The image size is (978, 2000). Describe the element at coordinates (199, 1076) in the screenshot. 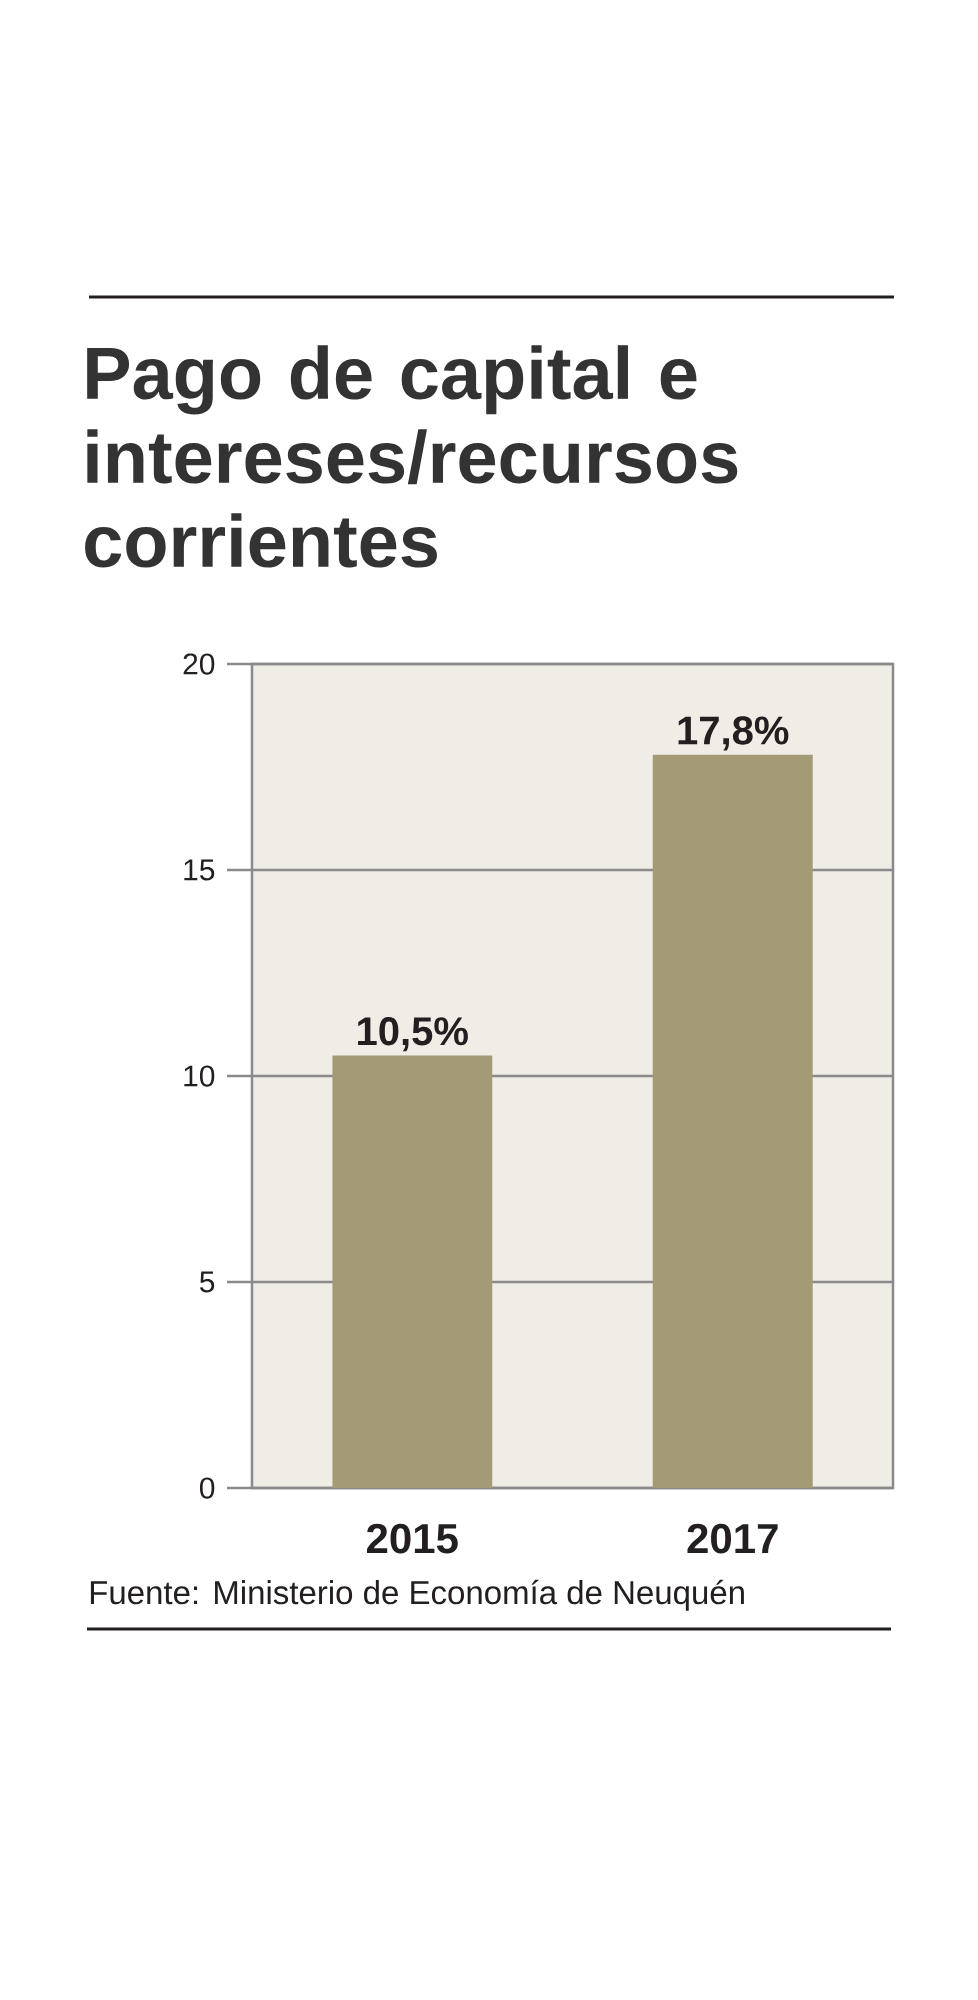

I see `y-tick-label: 10` at that location.